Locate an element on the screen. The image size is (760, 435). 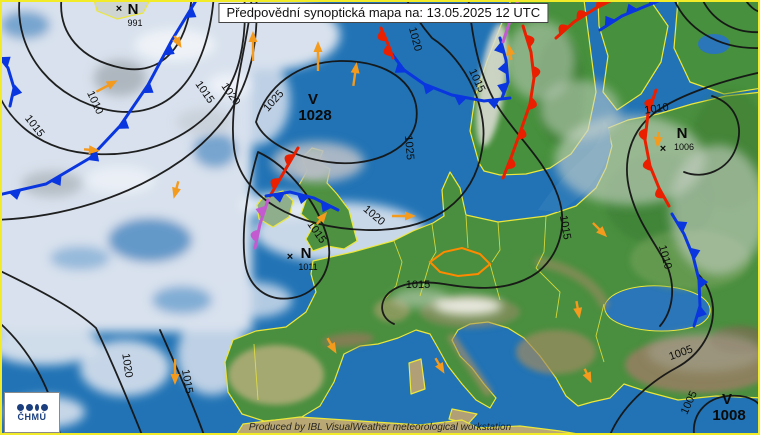
land-iceland is located at coordinates (122, 10).